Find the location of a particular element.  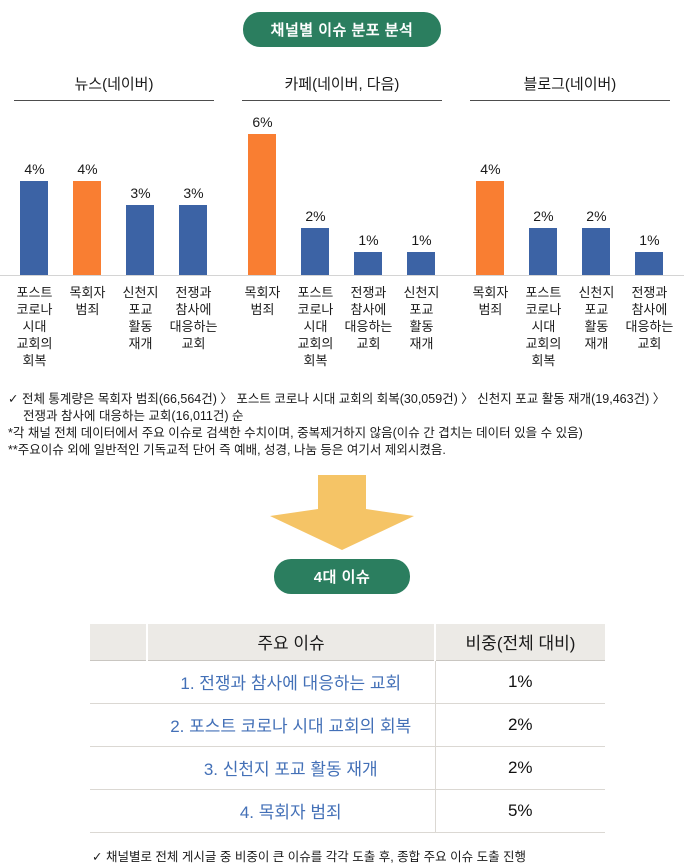

table-row: 3. 신천지 포교 활동 재개 2% is located at coordinates (347, 768).